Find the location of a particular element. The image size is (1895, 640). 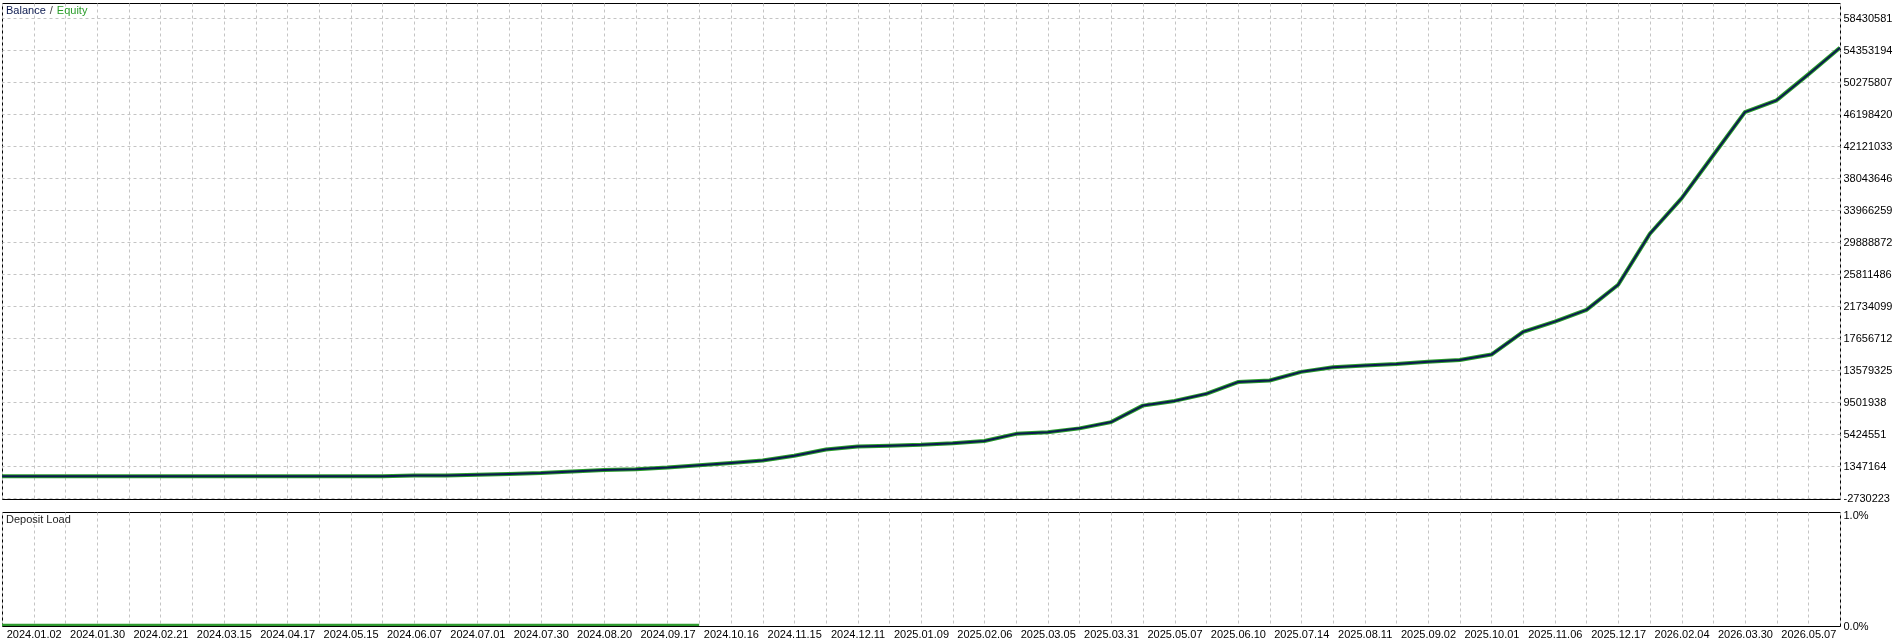

y-tick-label: 13579325 is located at coordinates (1868, 369).